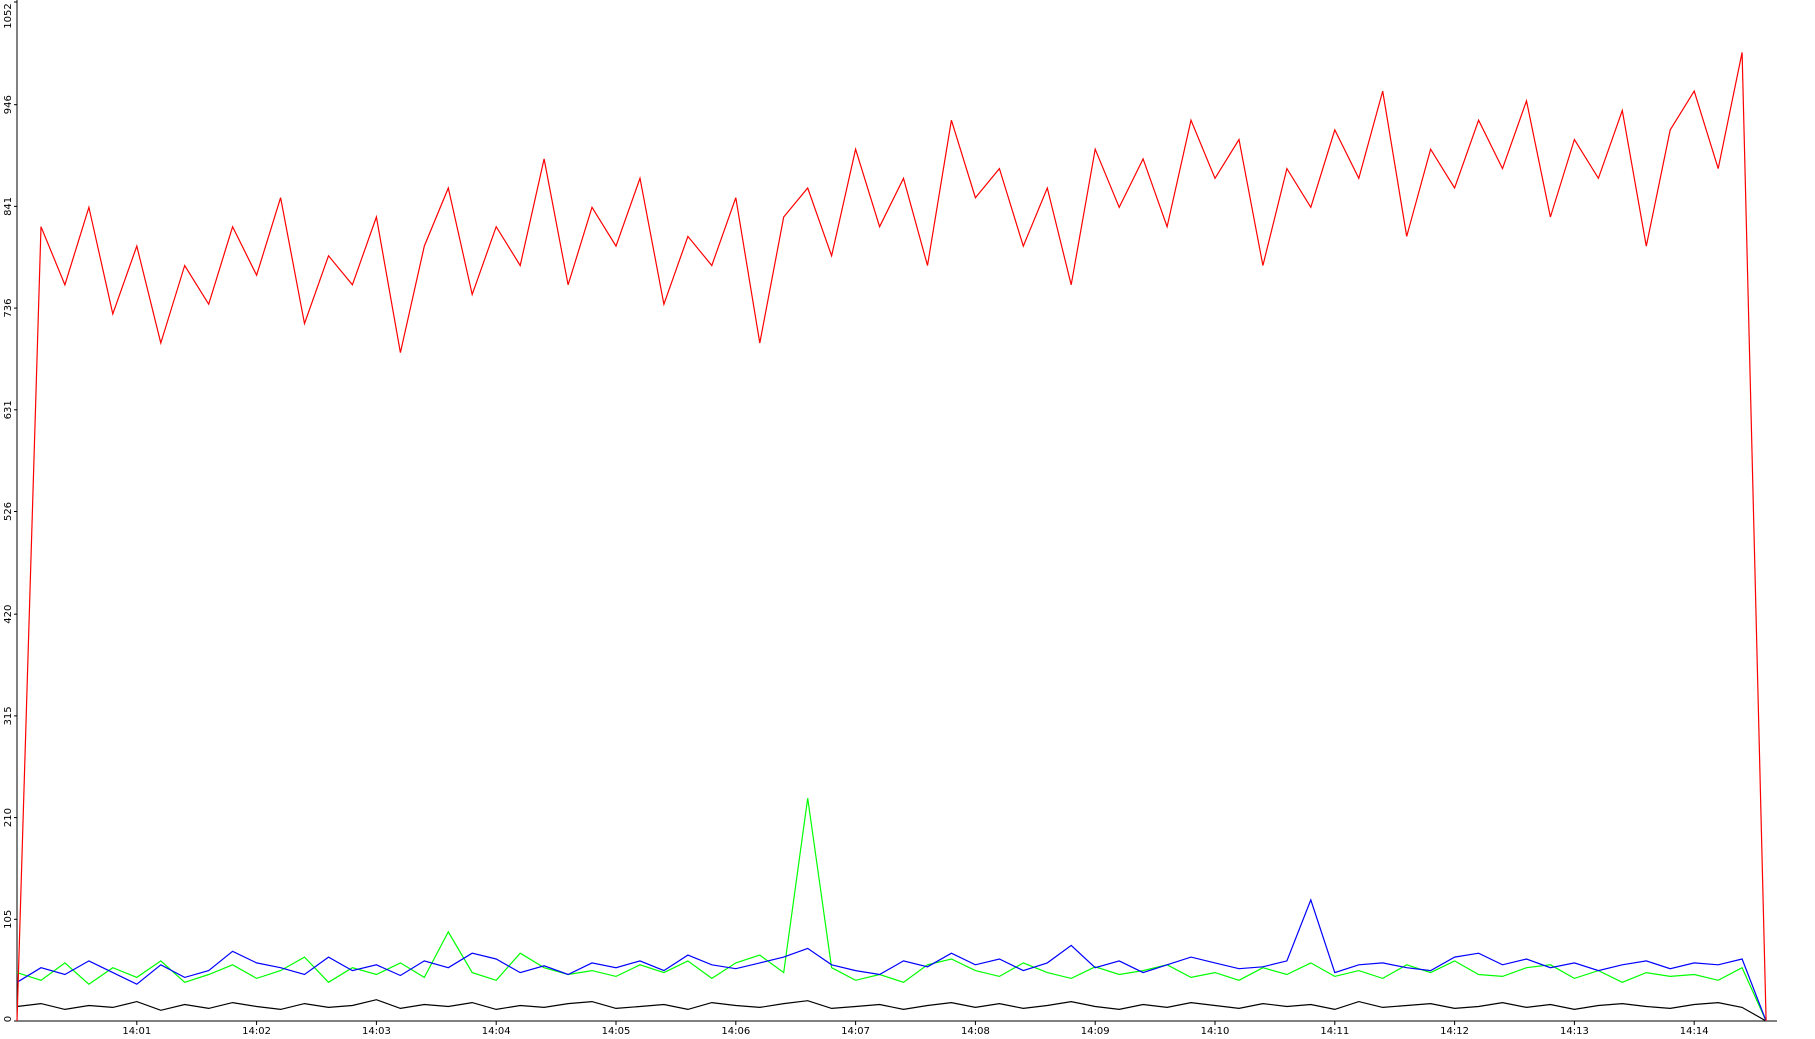 The image size is (1815, 1039). What do you see at coordinates (1694, 1031) in the screenshot?
I see `x-tick-label: 14:14` at bounding box center [1694, 1031].